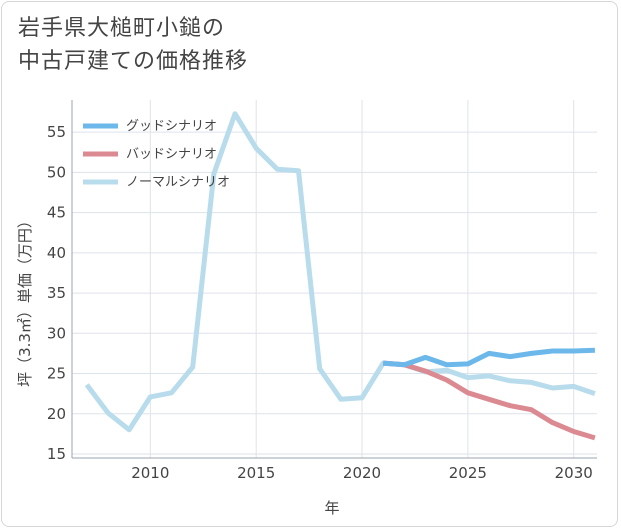 The image size is (621, 530). Describe the element at coordinates (171, 126) in the screenshot. I see `legend-label-0: グッドシナリオ` at that location.